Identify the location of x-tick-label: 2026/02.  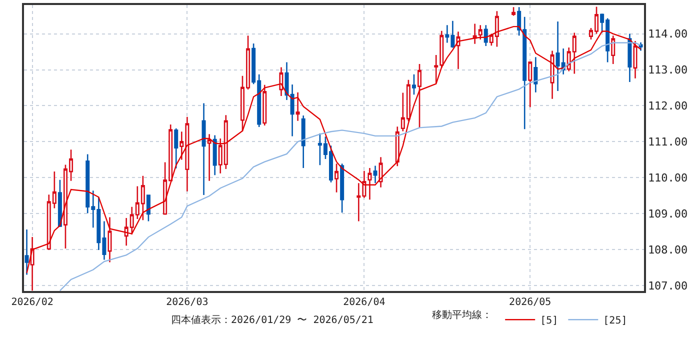
(32, 302).